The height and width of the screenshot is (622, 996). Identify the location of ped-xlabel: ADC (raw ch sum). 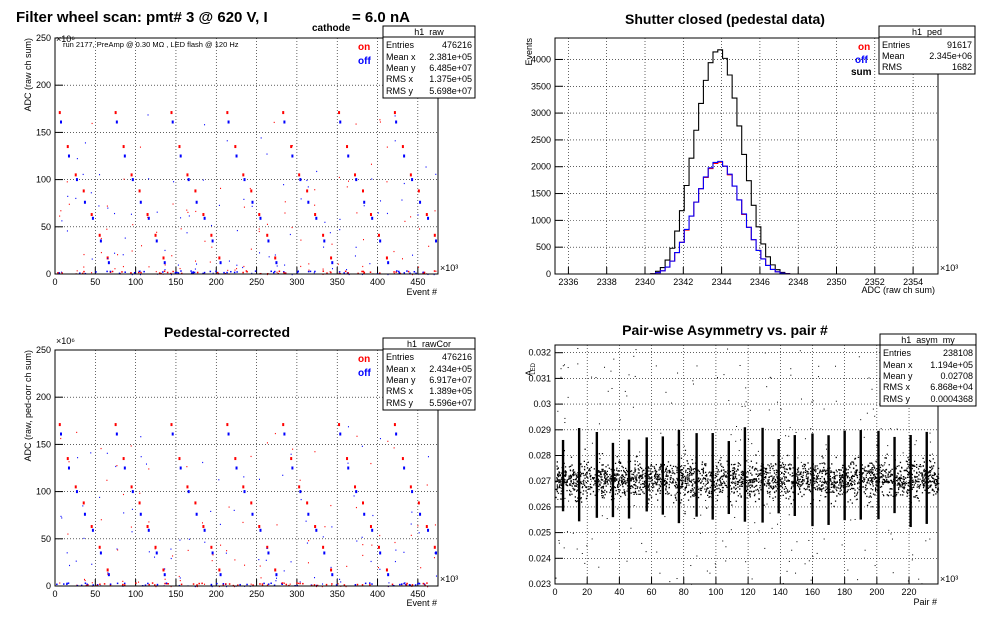
(898, 290).